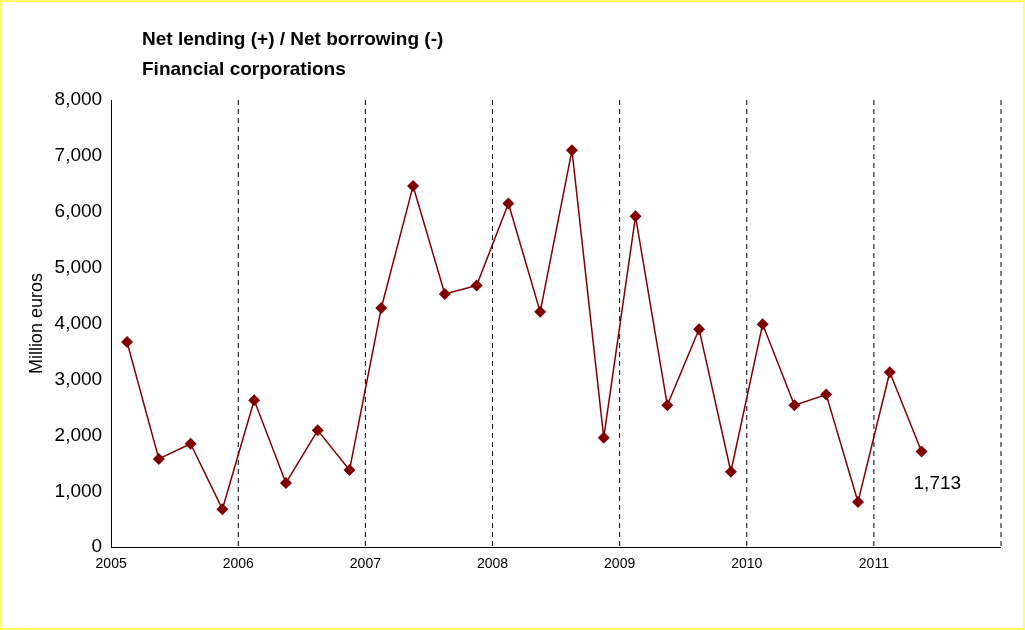 The image size is (1025, 630). Describe the element at coordinates (78, 378) in the screenshot. I see `y-tick-label: 3,000` at that location.